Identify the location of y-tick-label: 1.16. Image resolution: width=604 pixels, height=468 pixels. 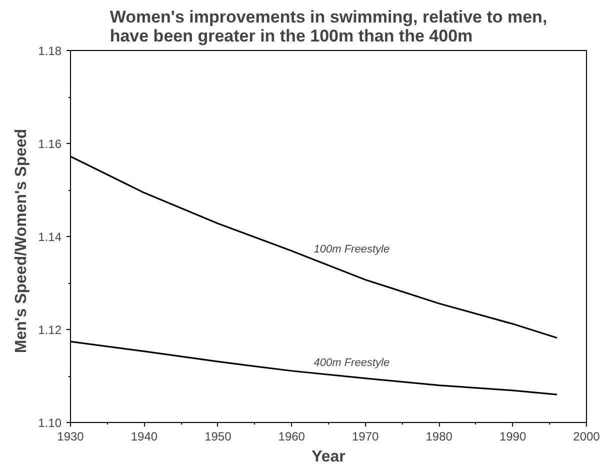
(50, 144).